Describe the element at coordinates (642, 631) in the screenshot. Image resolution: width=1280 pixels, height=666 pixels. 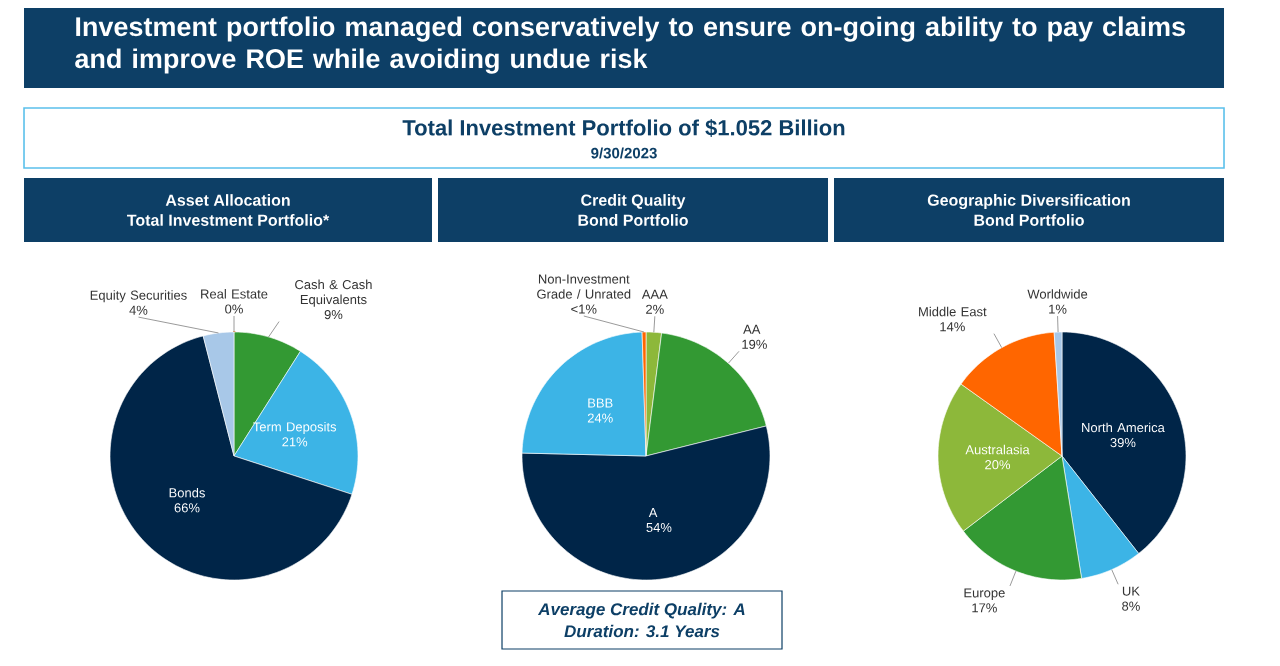
I see `text: Duration: 3.1 Years` at that location.